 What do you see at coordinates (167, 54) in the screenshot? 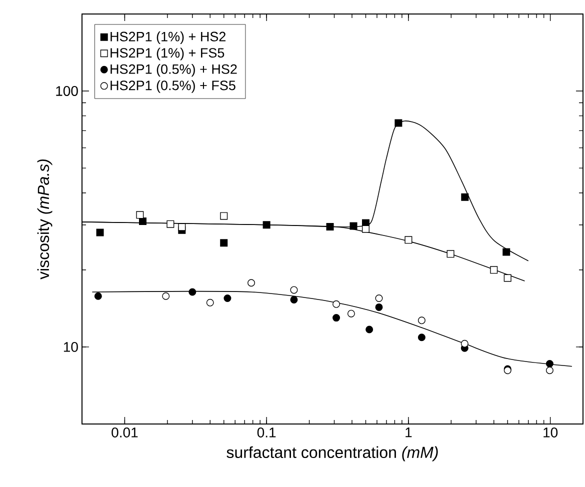
I see `legend-label: HS2P1 (1%) + FS5` at bounding box center [167, 54].